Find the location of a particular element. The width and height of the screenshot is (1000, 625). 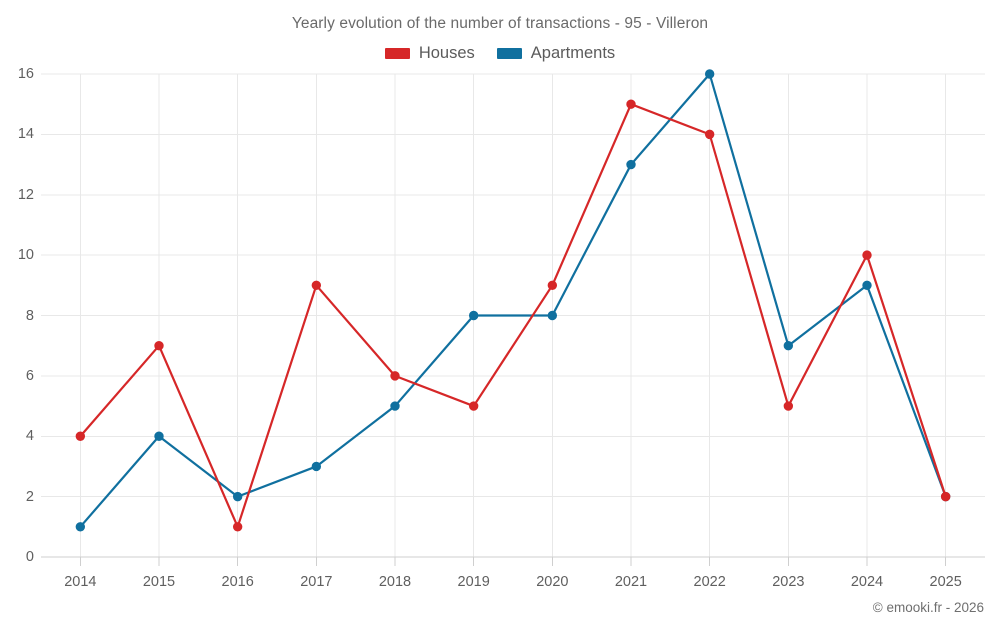

y-tick-label: 6 is located at coordinates (29, 375).